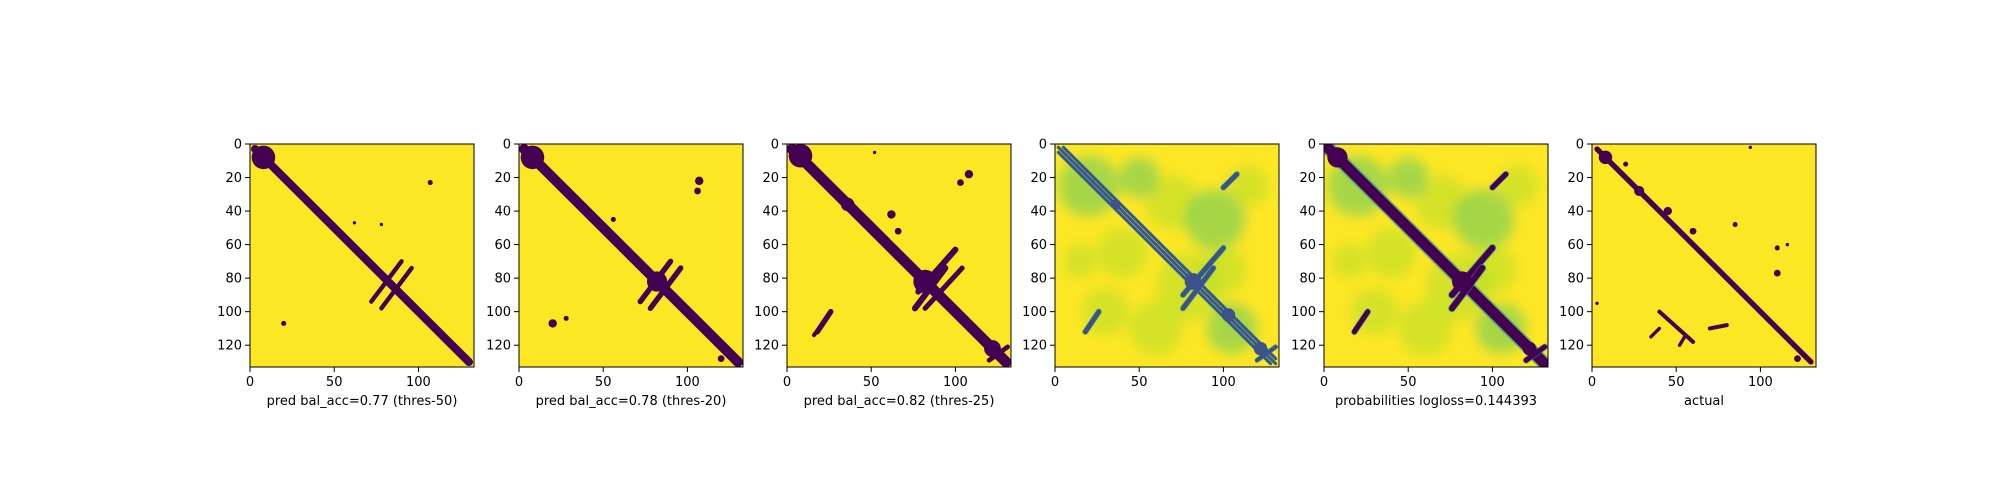  I want to click on y-tick-label: 120, so click(1034, 346).